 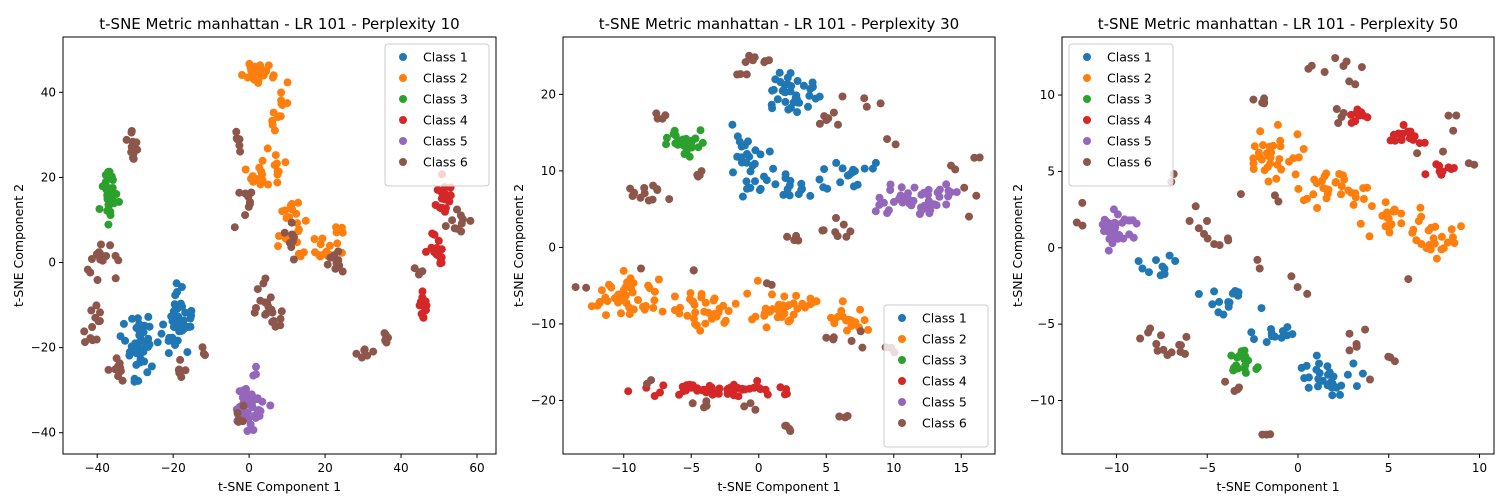 I want to click on x-tick-label: −5, so click(x=1207, y=468).